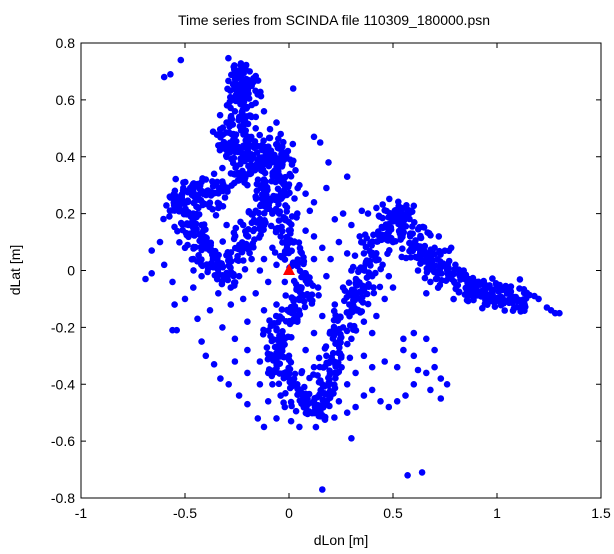 This screenshot has width=614, height=554. What do you see at coordinates (66, 214) in the screenshot?
I see `y-tick-label: 0.2` at bounding box center [66, 214].